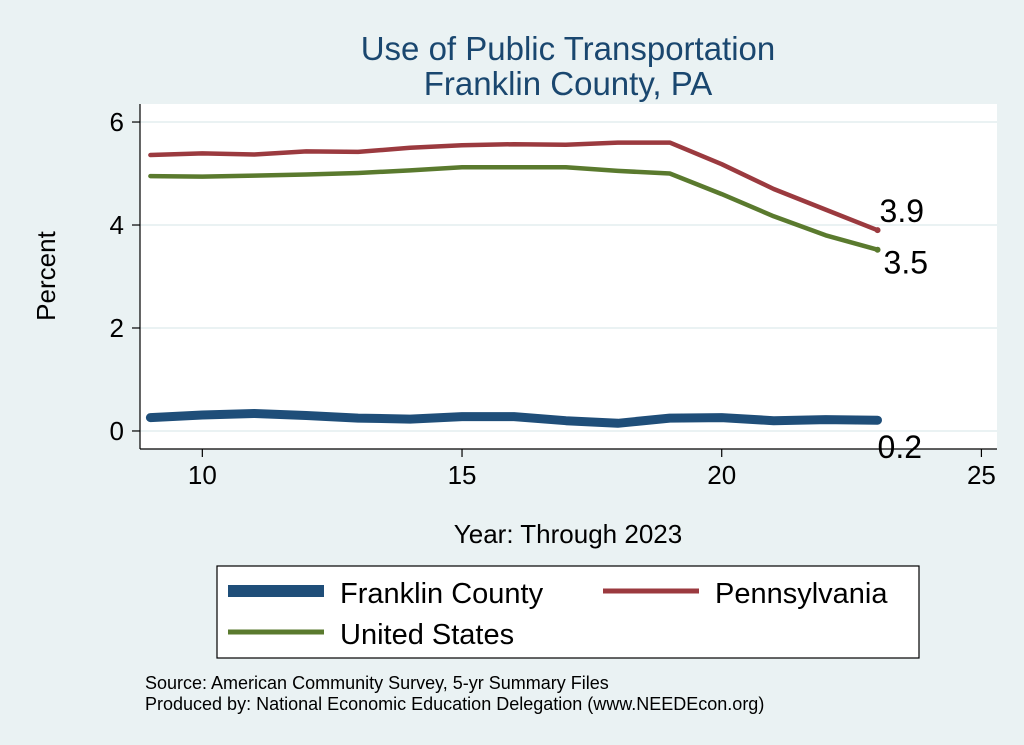 The width and height of the screenshot is (1024, 745). What do you see at coordinates (117, 328) in the screenshot?
I see `y-tick-label-2: 2` at bounding box center [117, 328].